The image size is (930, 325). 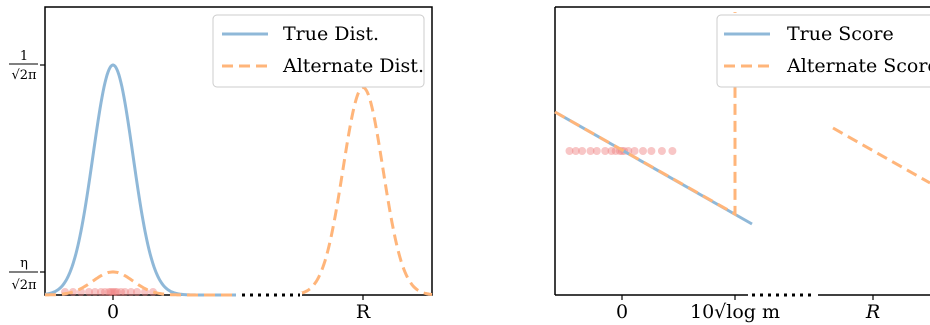 What do you see at coordinates (840, 34) in the screenshot?
I see `right-legend-label-true: True Score` at bounding box center [840, 34].